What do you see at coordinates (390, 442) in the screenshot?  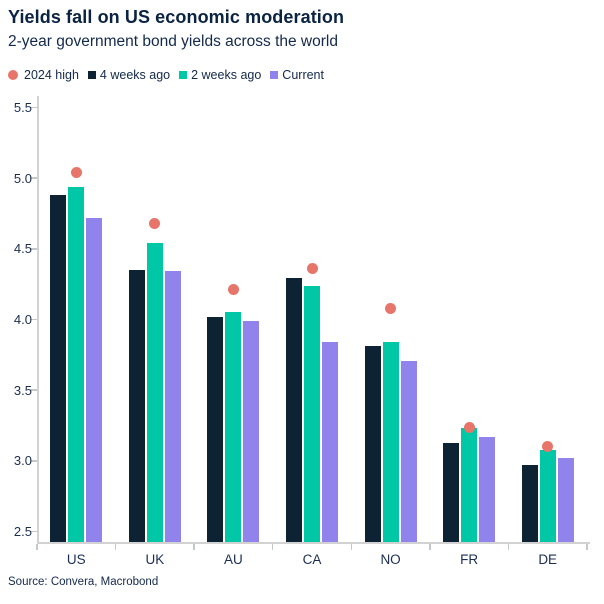 I see `bar-2-weeks-ago-no` at bounding box center [390, 442].